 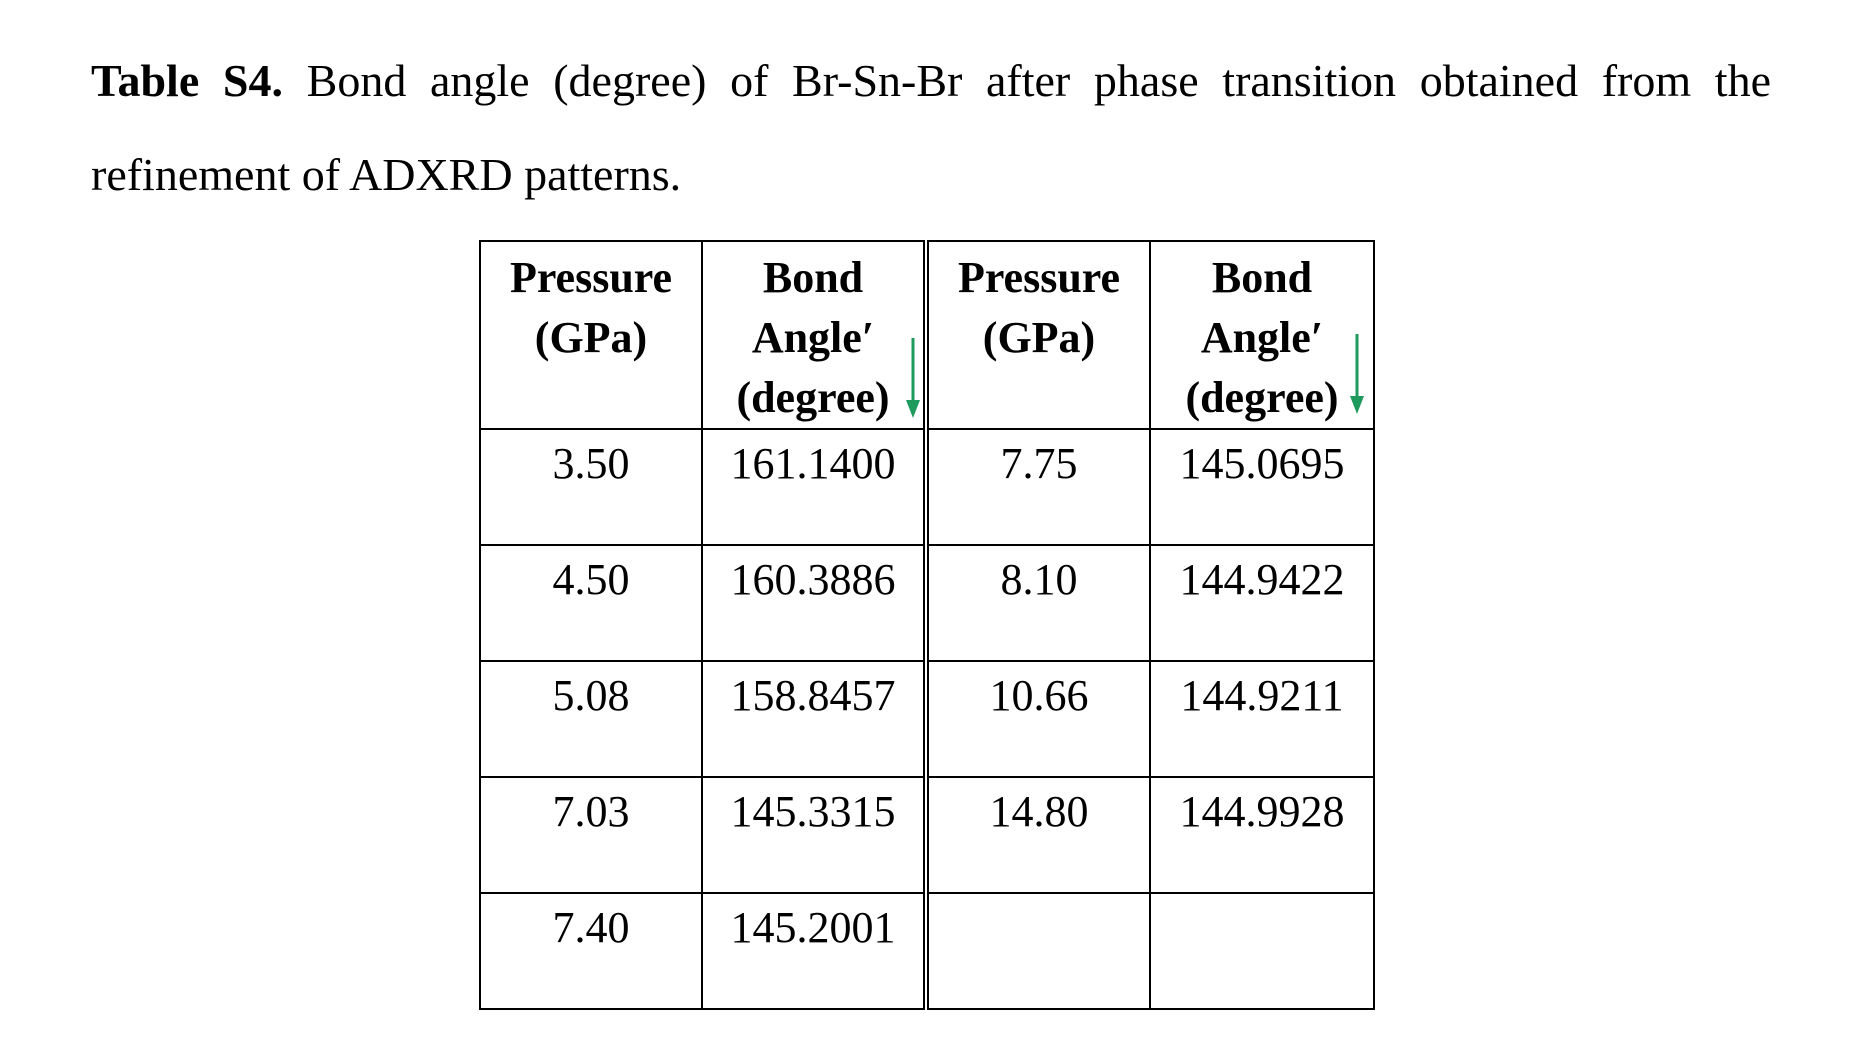 I want to click on table-cell: 7.75, so click(x=1038, y=487).